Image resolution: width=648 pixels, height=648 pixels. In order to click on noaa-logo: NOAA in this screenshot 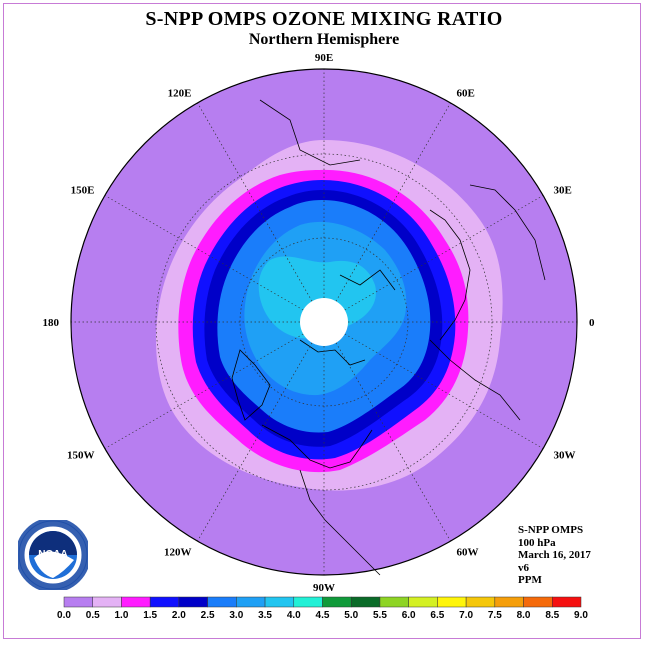, I will do `click(53, 555)`.